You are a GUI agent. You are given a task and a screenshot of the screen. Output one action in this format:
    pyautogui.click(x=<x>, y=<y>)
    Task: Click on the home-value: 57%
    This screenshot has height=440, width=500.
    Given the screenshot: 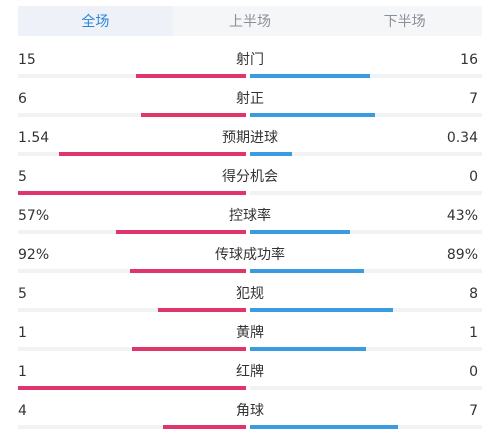 What is the action you would take?
    pyautogui.click(x=34, y=216)
    